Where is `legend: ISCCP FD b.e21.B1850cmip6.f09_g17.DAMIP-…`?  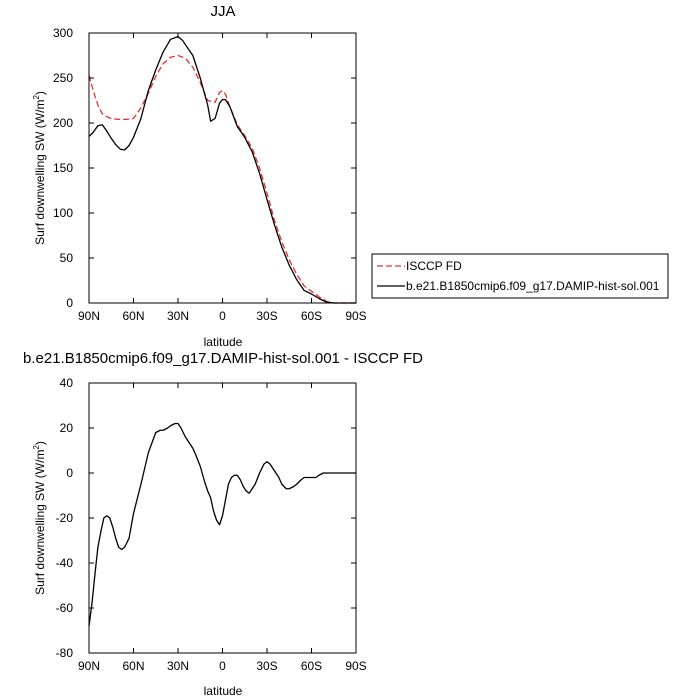 legend: ISCCP FD b.e21.B1850cmip6.f09_g17.DAMIP-… is located at coordinates (520, 276).